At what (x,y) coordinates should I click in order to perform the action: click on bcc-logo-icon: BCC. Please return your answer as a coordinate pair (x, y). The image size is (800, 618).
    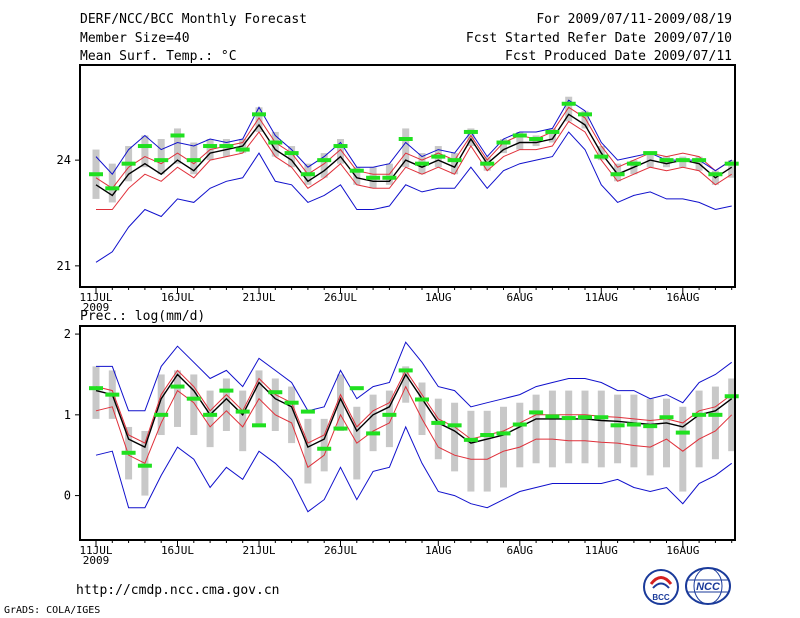
    Looking at the image, I should click on (661, 587).